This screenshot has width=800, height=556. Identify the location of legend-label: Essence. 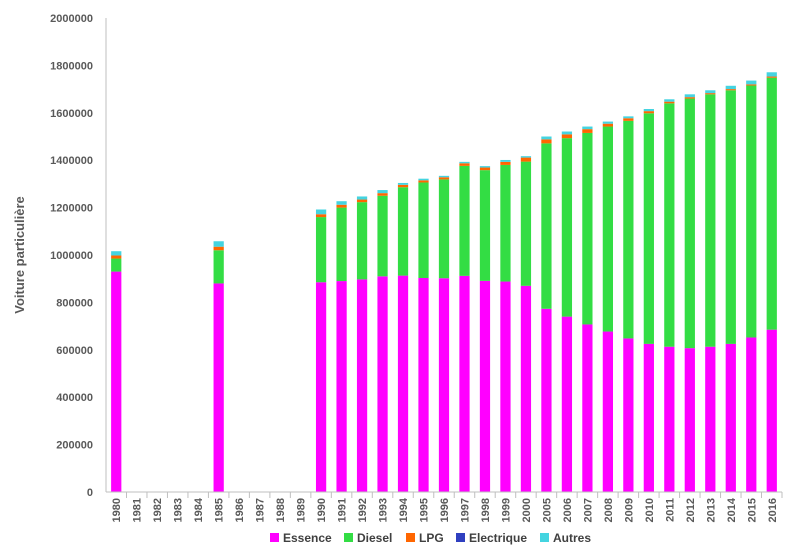
(307, 538).